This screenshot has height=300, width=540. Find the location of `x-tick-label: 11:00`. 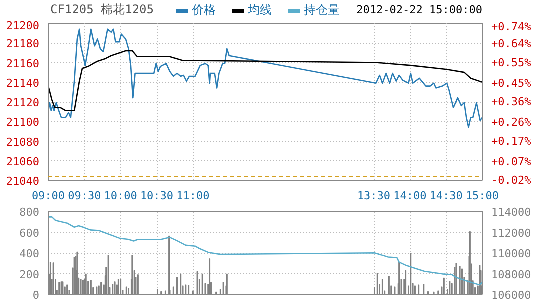

x-tick-label: 11:00 is located at coordinates (193, 196).